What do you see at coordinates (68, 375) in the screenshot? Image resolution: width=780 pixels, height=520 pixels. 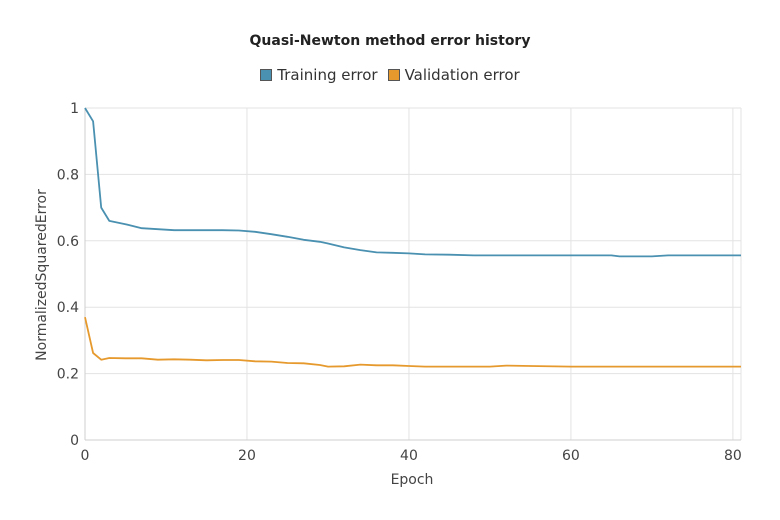 I see `y-tick-label: 0.2` at bounding box center [68, 375].